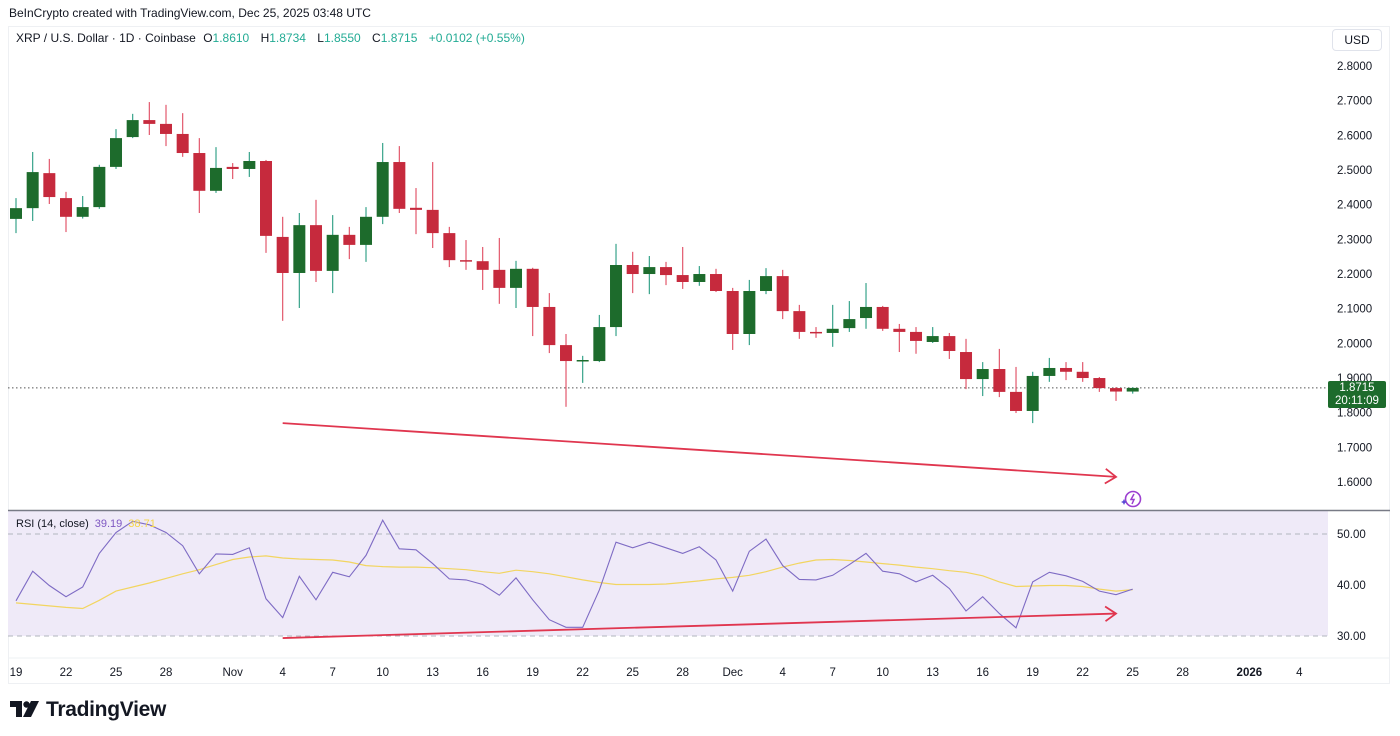 This screenshot has width=1400, height=736. Describe the element at coordinates (1357, 40) in the screenshot. I see `currency-button: USD` at that location.